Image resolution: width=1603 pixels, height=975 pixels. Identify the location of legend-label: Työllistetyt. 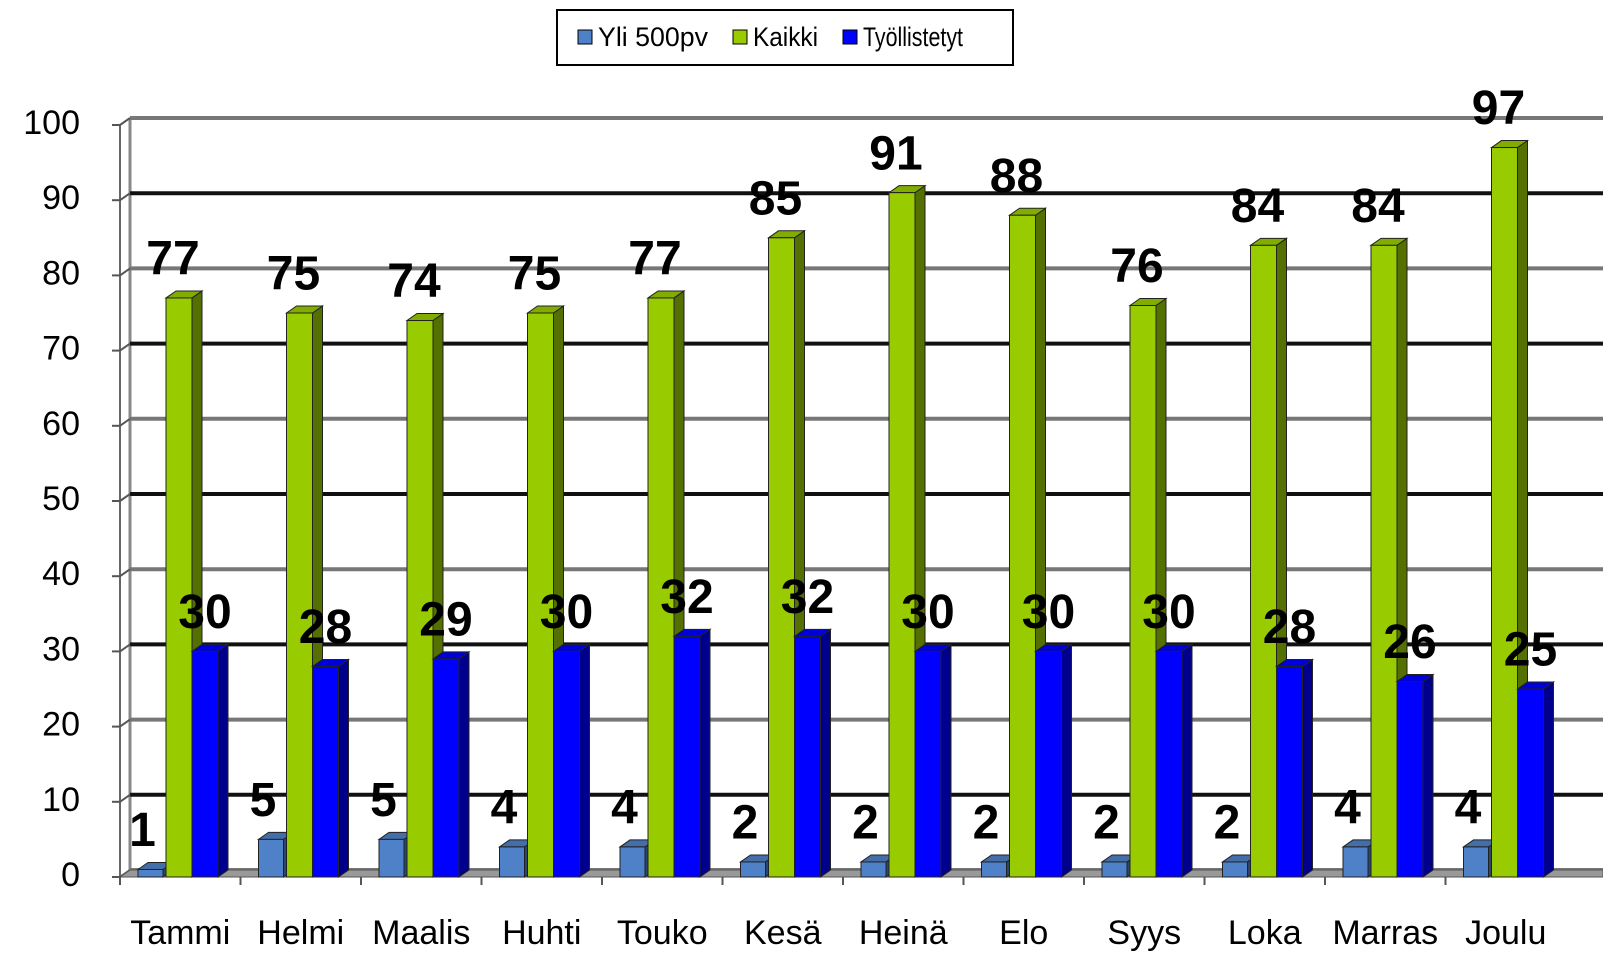
(913, 37).